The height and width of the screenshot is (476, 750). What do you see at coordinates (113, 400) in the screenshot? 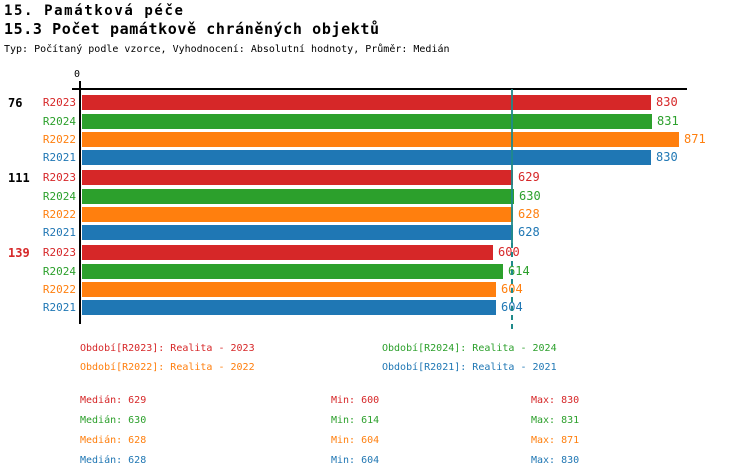
I see `stat-median-r2023: Medián: 629` at bounding box center [113, 400].